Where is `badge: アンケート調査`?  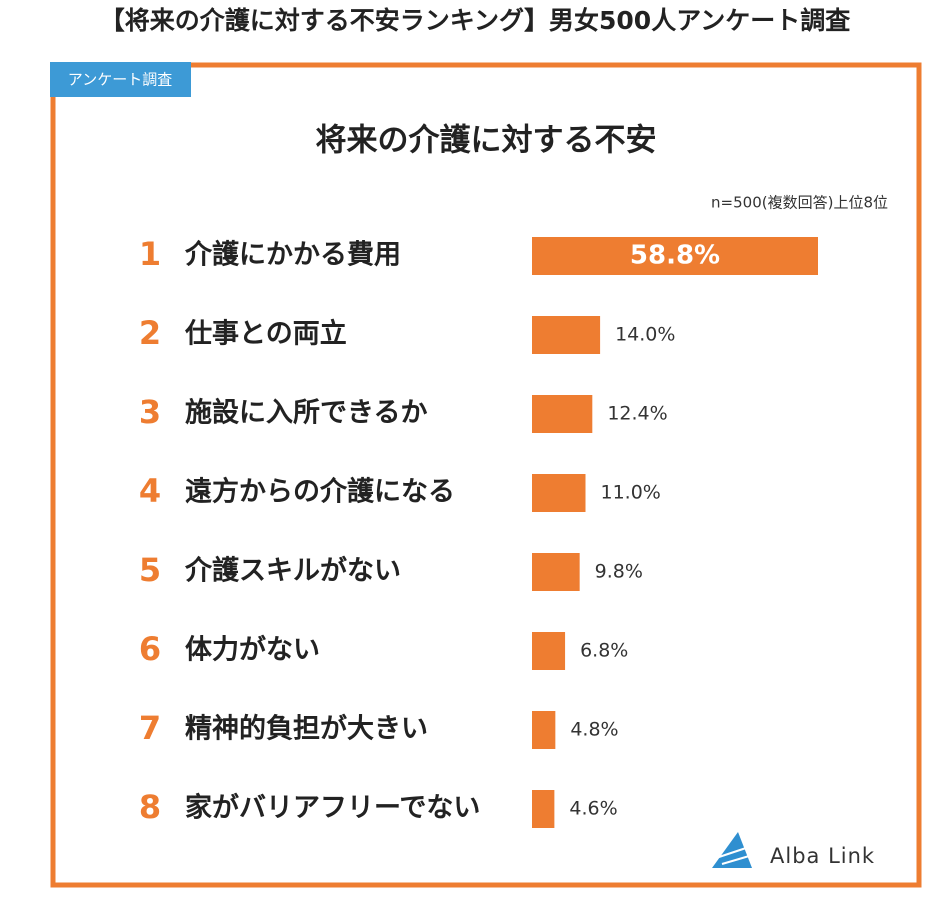 badge: アンケート調査 is located at coordinates (120, 80).